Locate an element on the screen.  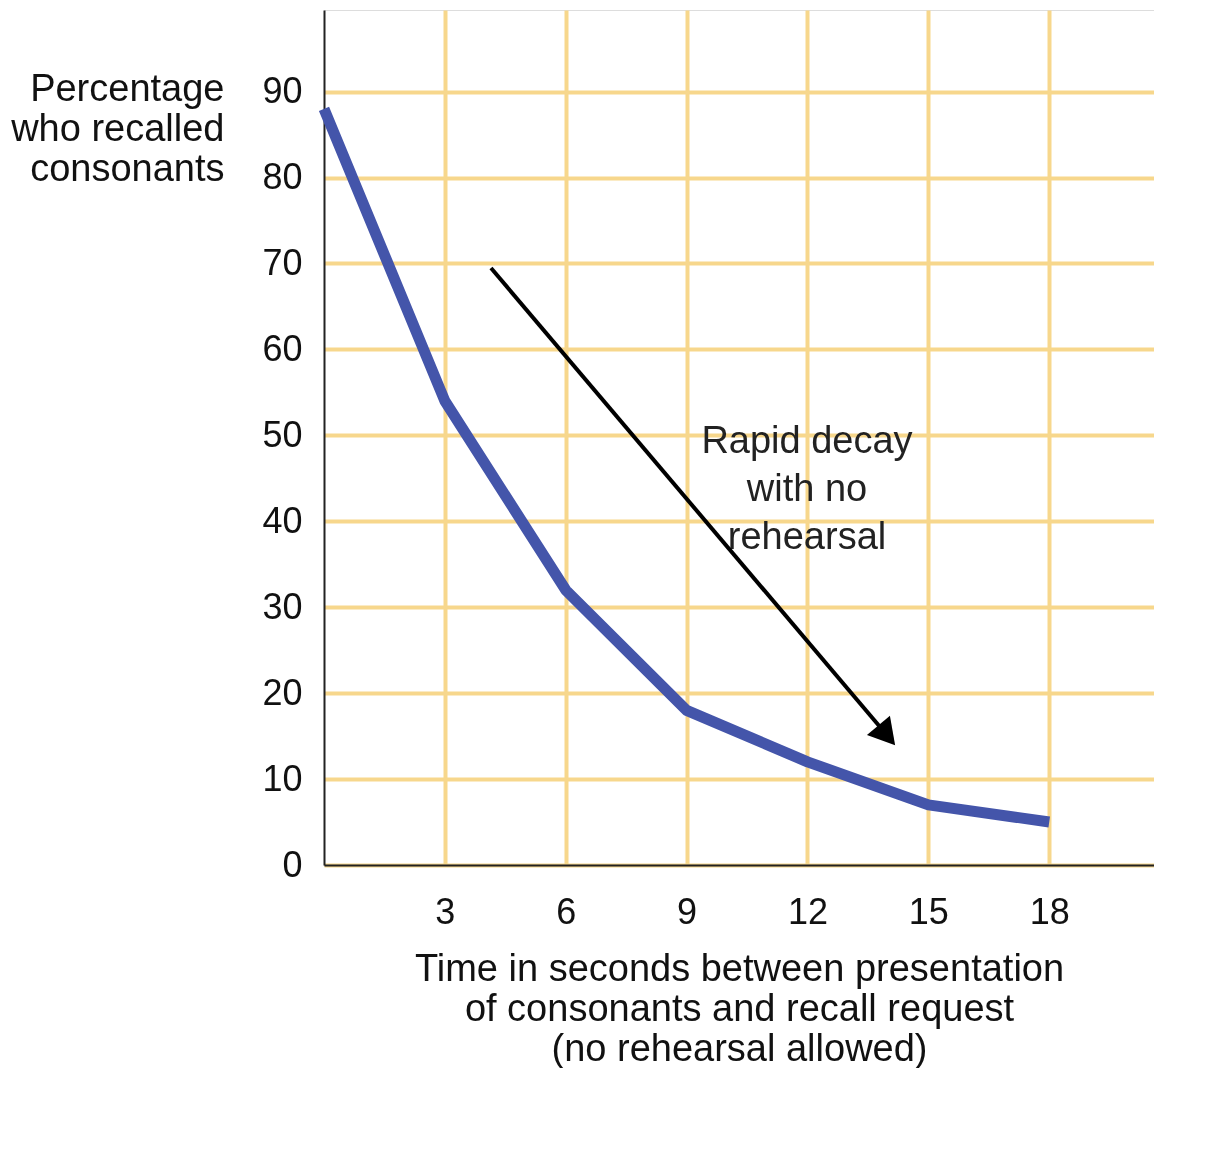
y-tick-label: 90 is located at coordinates (282, 91).